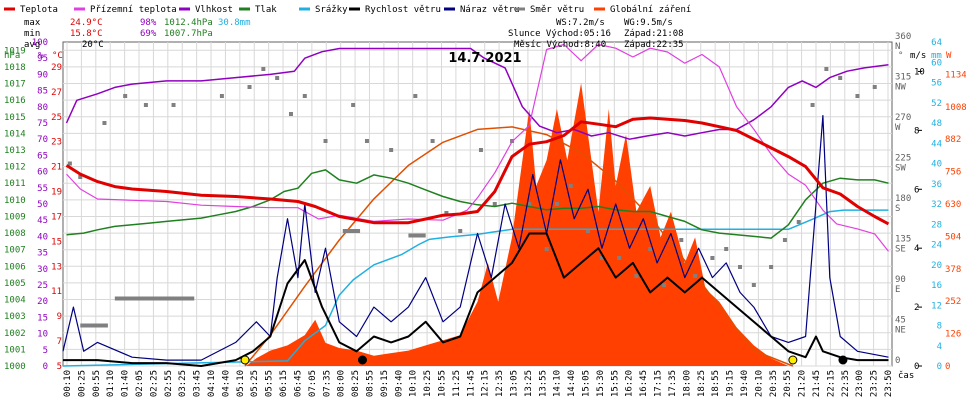 This screenshot has height=400, width=966. What do you see at coordinates (654, 34) in the screenshot?
I see `info-sun-set: Západ:21:08` at bounding box center [654, 34].